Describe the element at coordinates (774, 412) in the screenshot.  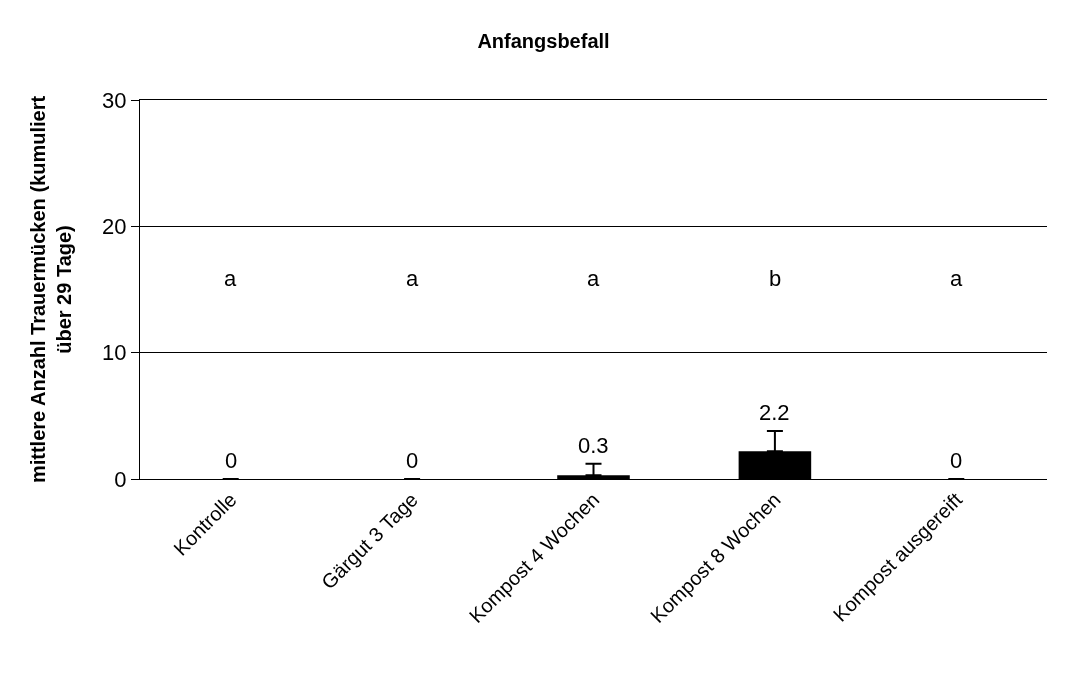
I see `data-label: 2.2` at that location.